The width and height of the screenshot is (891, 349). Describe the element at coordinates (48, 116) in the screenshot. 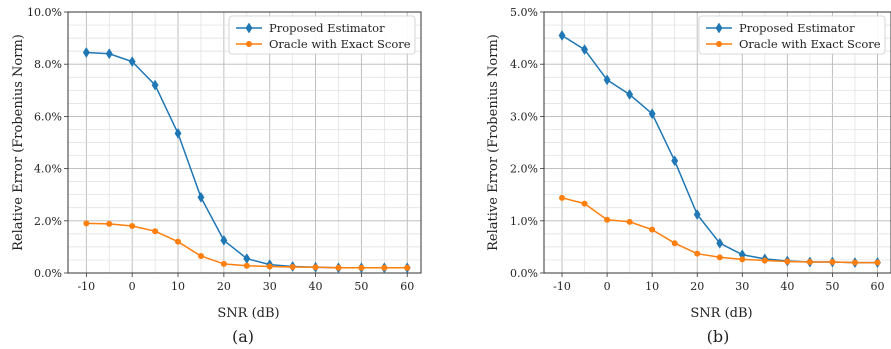

I see `y-tick-label: 6.0%` at that location.